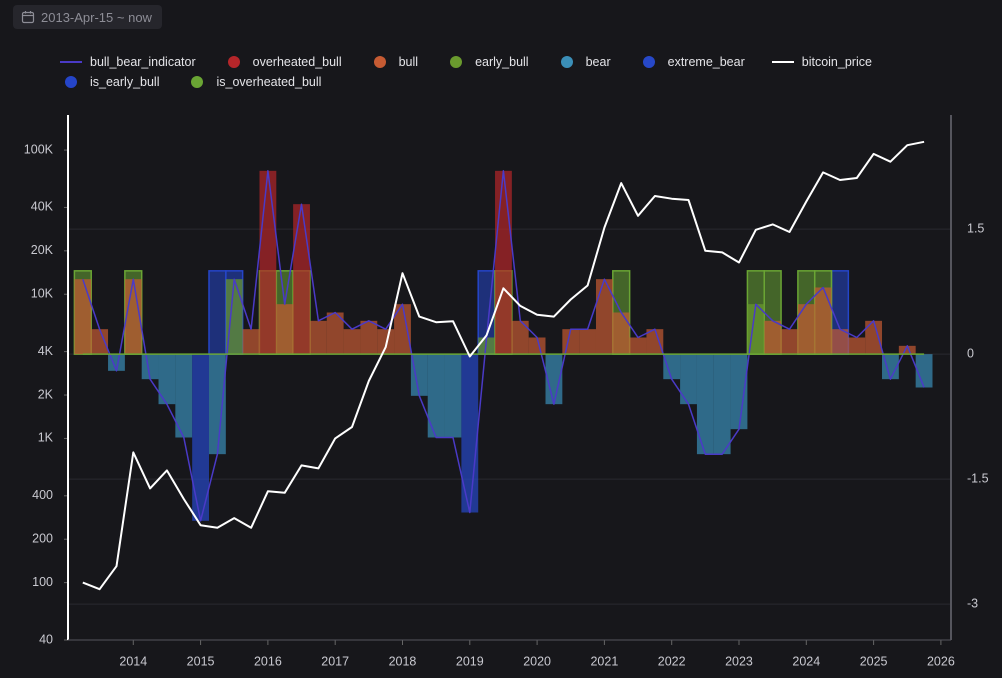  I want to click on x-tick-label: 2014, so click(133, 661).